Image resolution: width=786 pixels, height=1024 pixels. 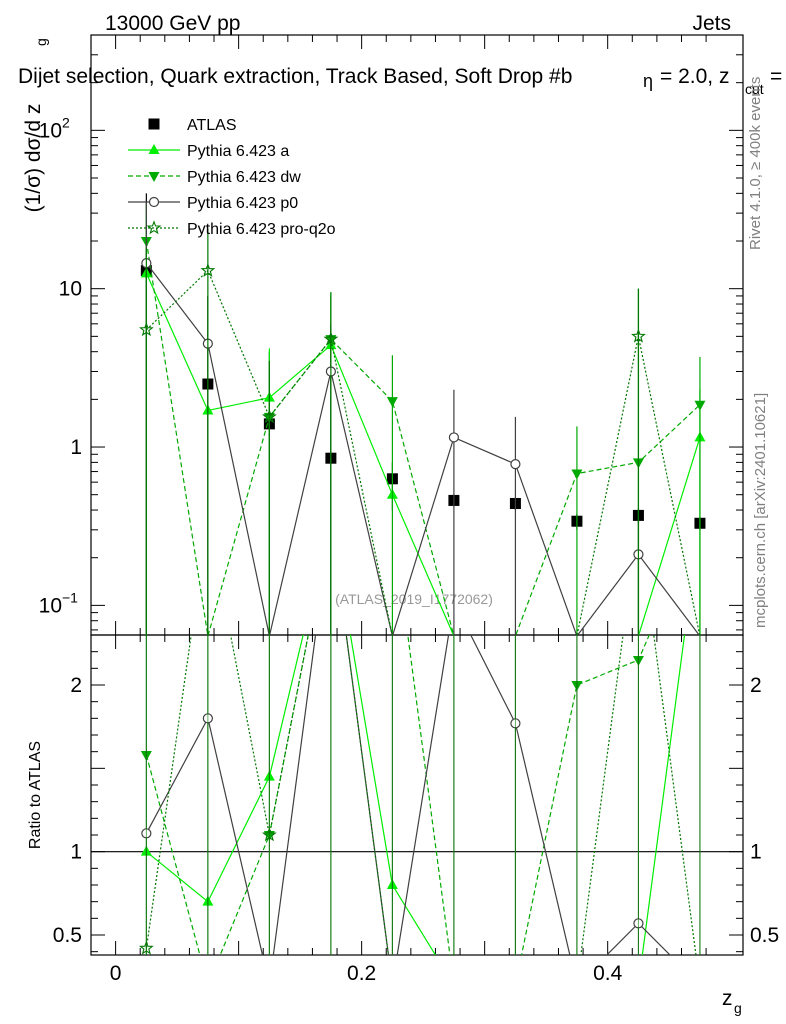 I want to click on x-tick-label: 0.4, so click(x=608, y=973).